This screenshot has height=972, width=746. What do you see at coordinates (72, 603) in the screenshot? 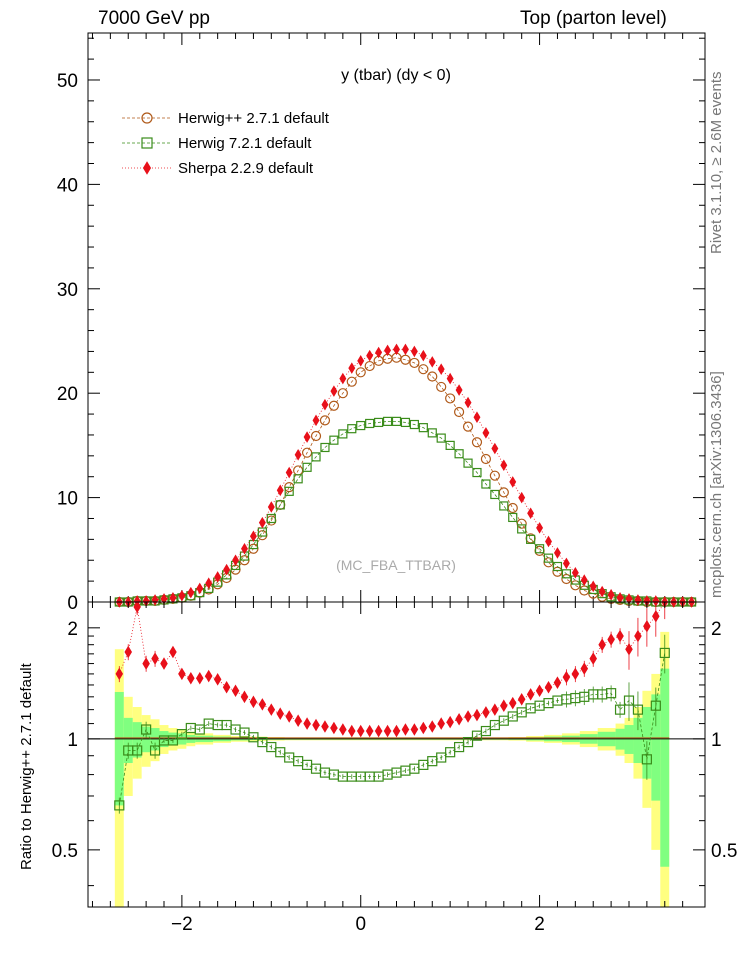
I see `main-y-tick-label: 0` at bounding box center [72, 603].